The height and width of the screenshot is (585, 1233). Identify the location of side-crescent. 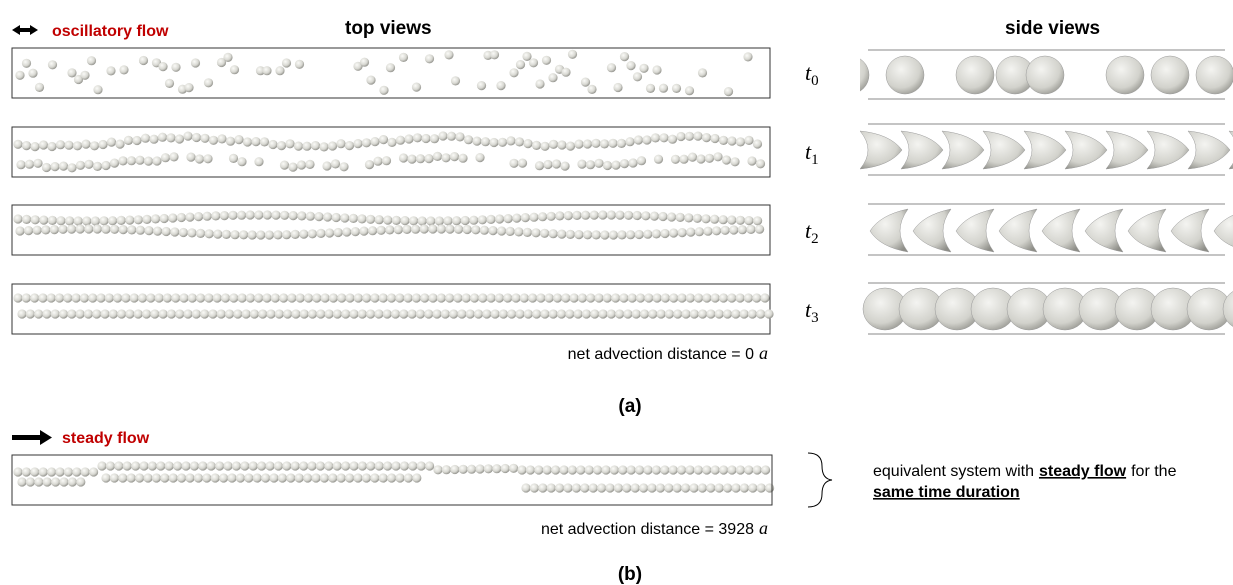
(889, 230).